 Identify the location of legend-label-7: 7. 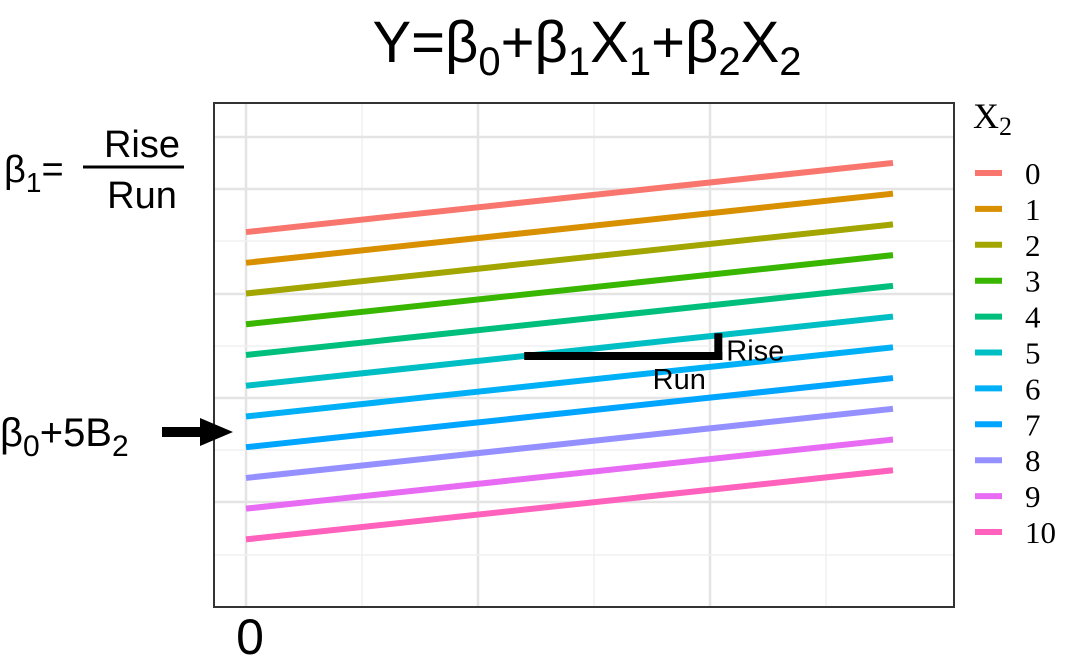
(1033, 424).